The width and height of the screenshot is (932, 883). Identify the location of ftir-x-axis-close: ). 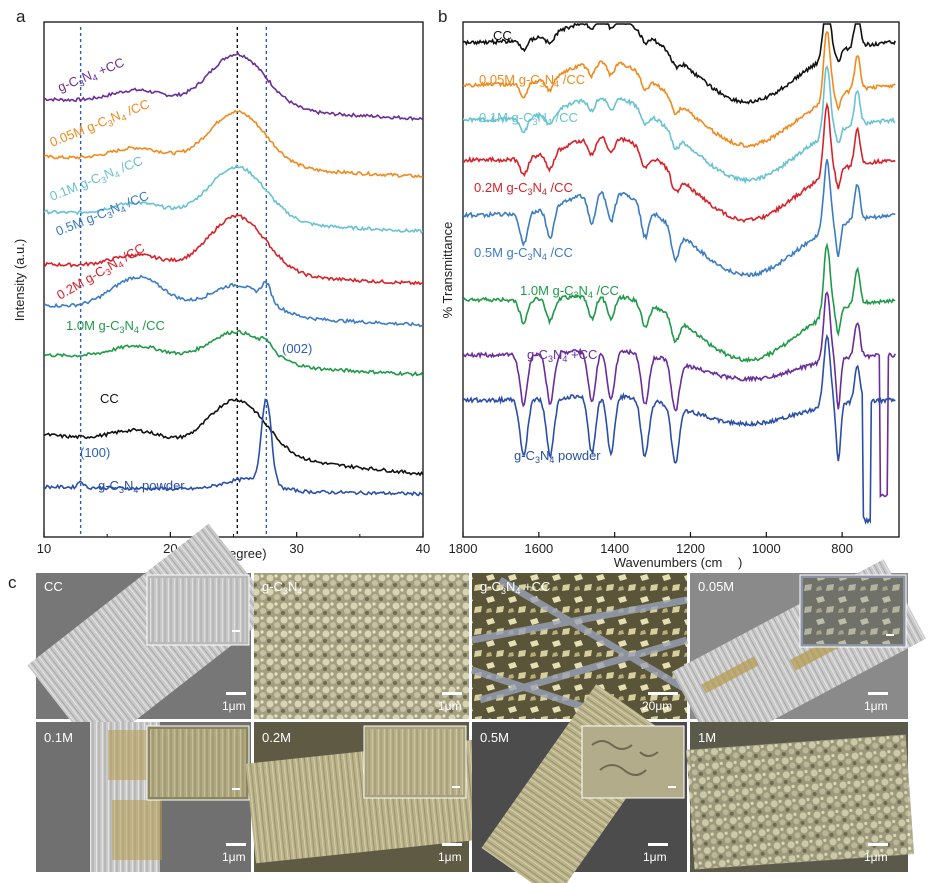
(740, 562).